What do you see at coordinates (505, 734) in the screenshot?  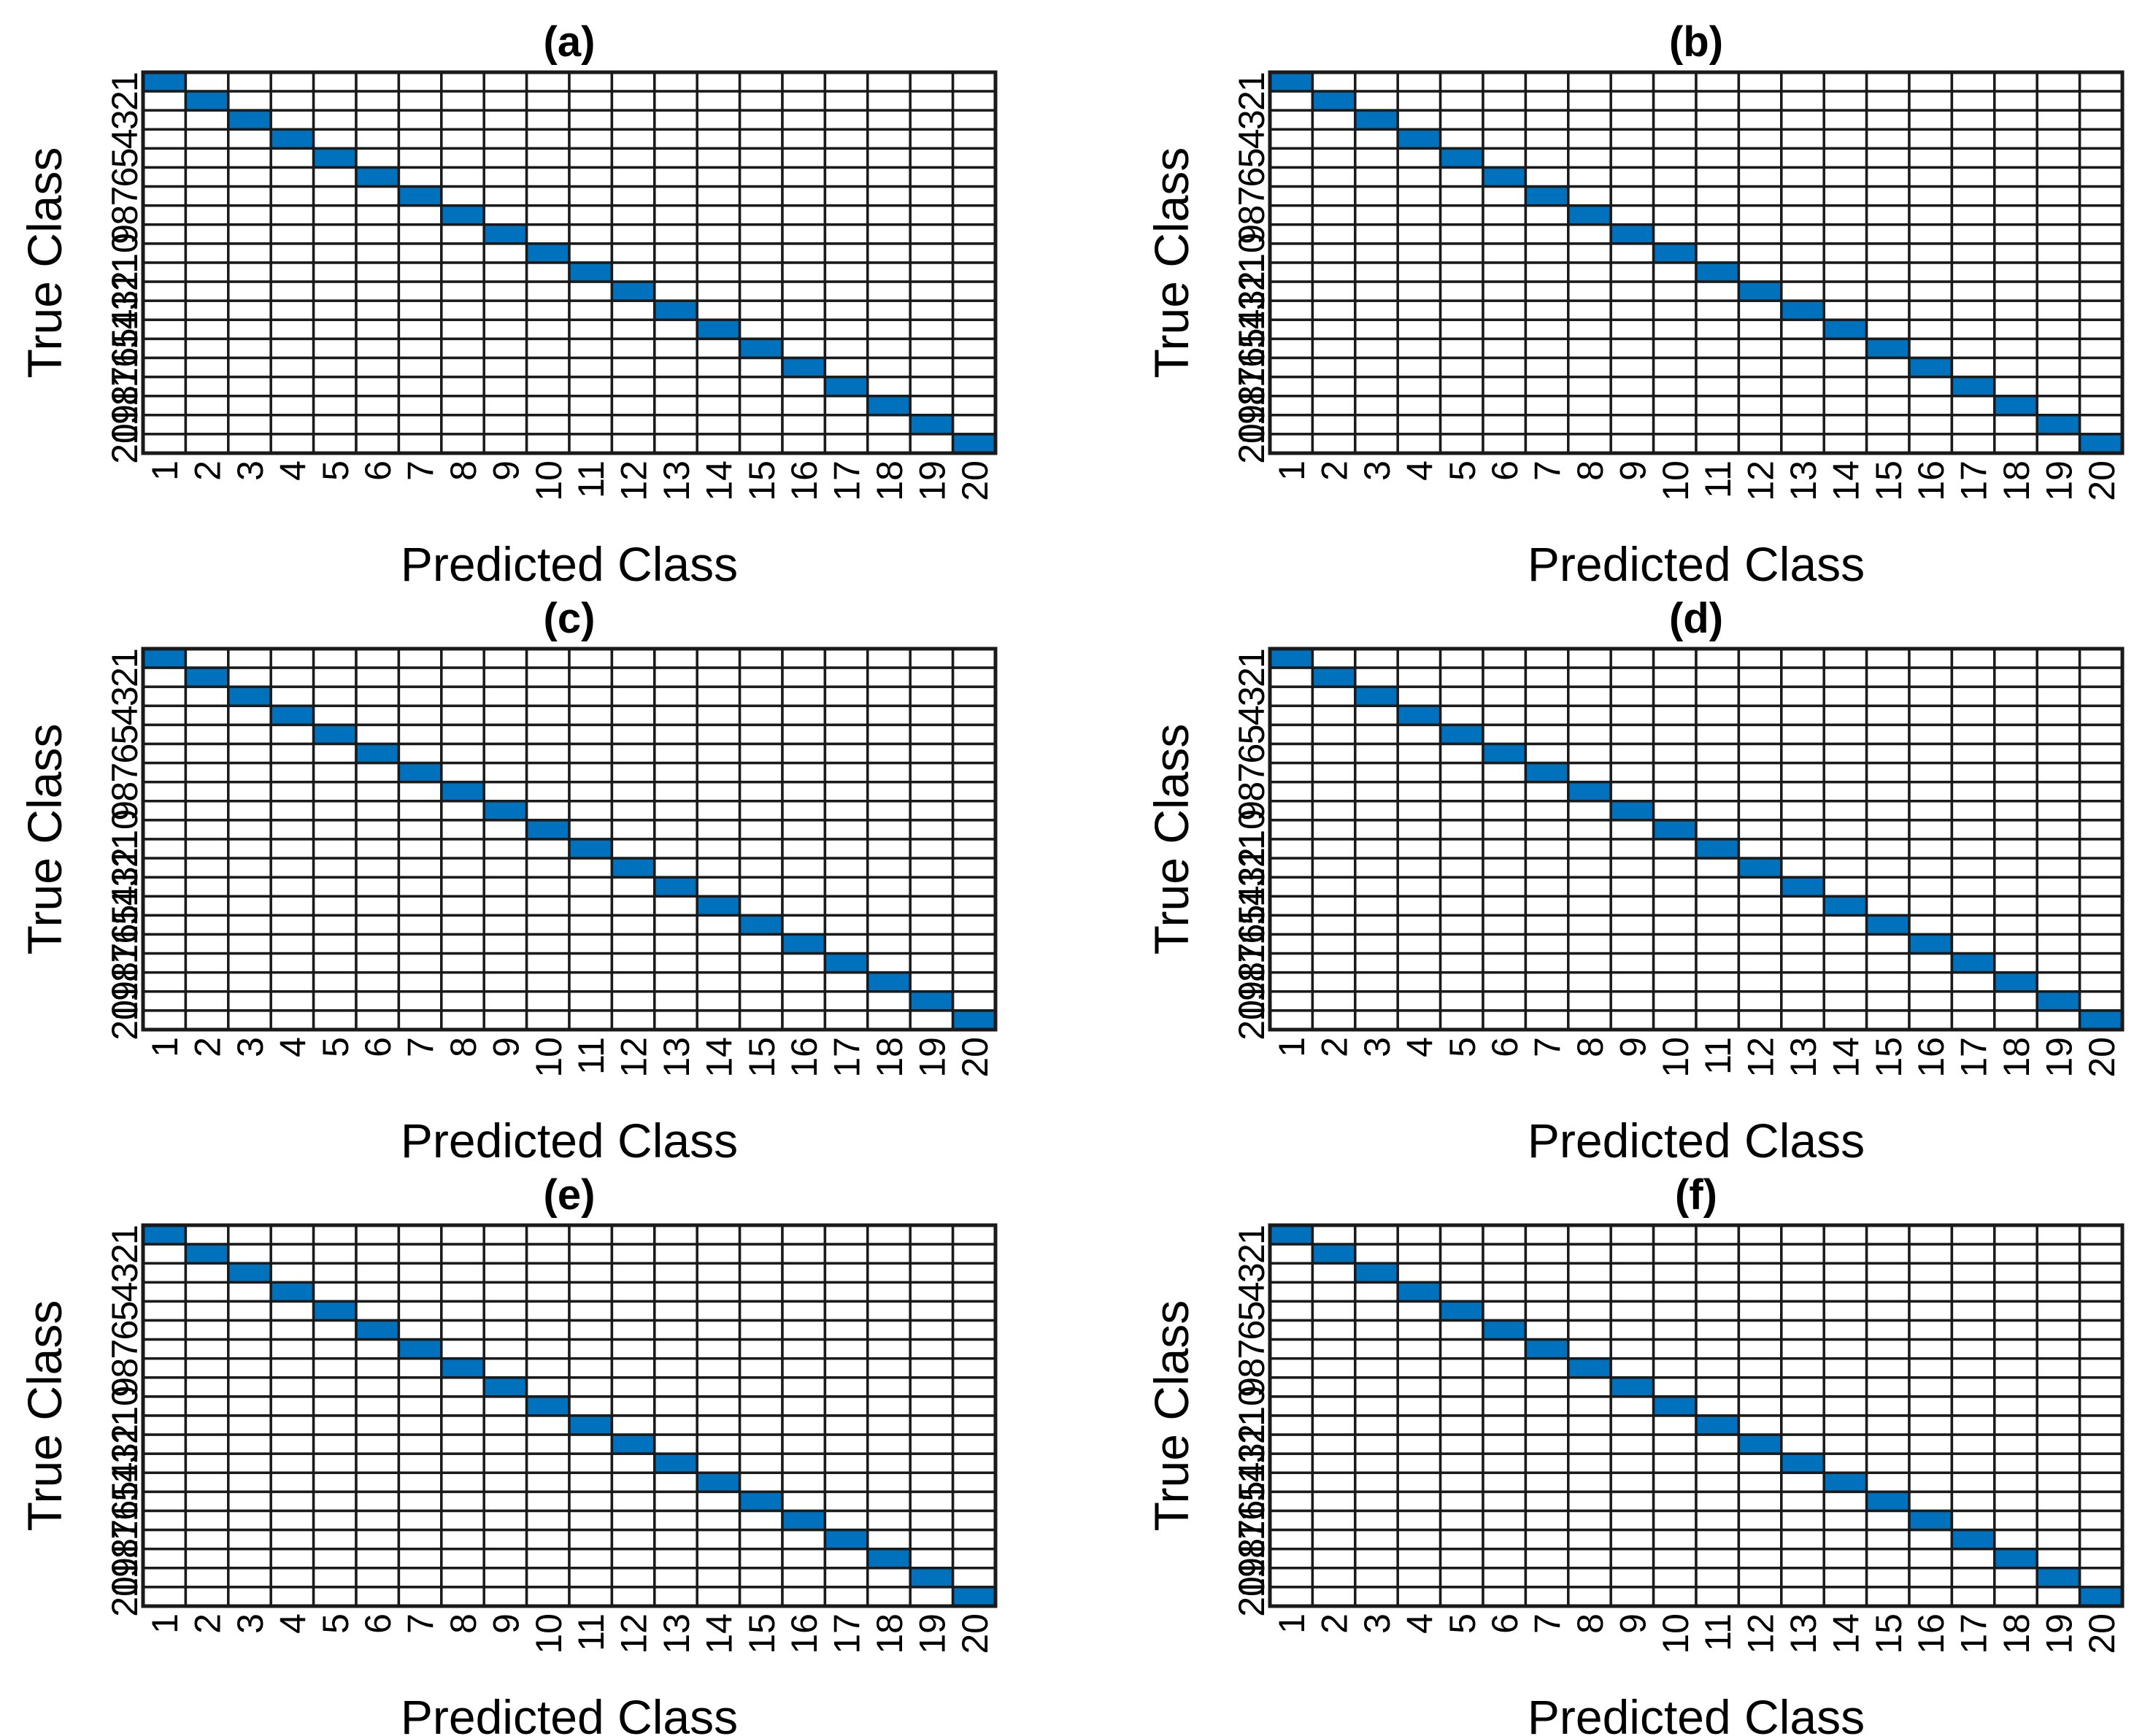 I see `matrix-cell-r5-c9` at bounding box center [505, 734].